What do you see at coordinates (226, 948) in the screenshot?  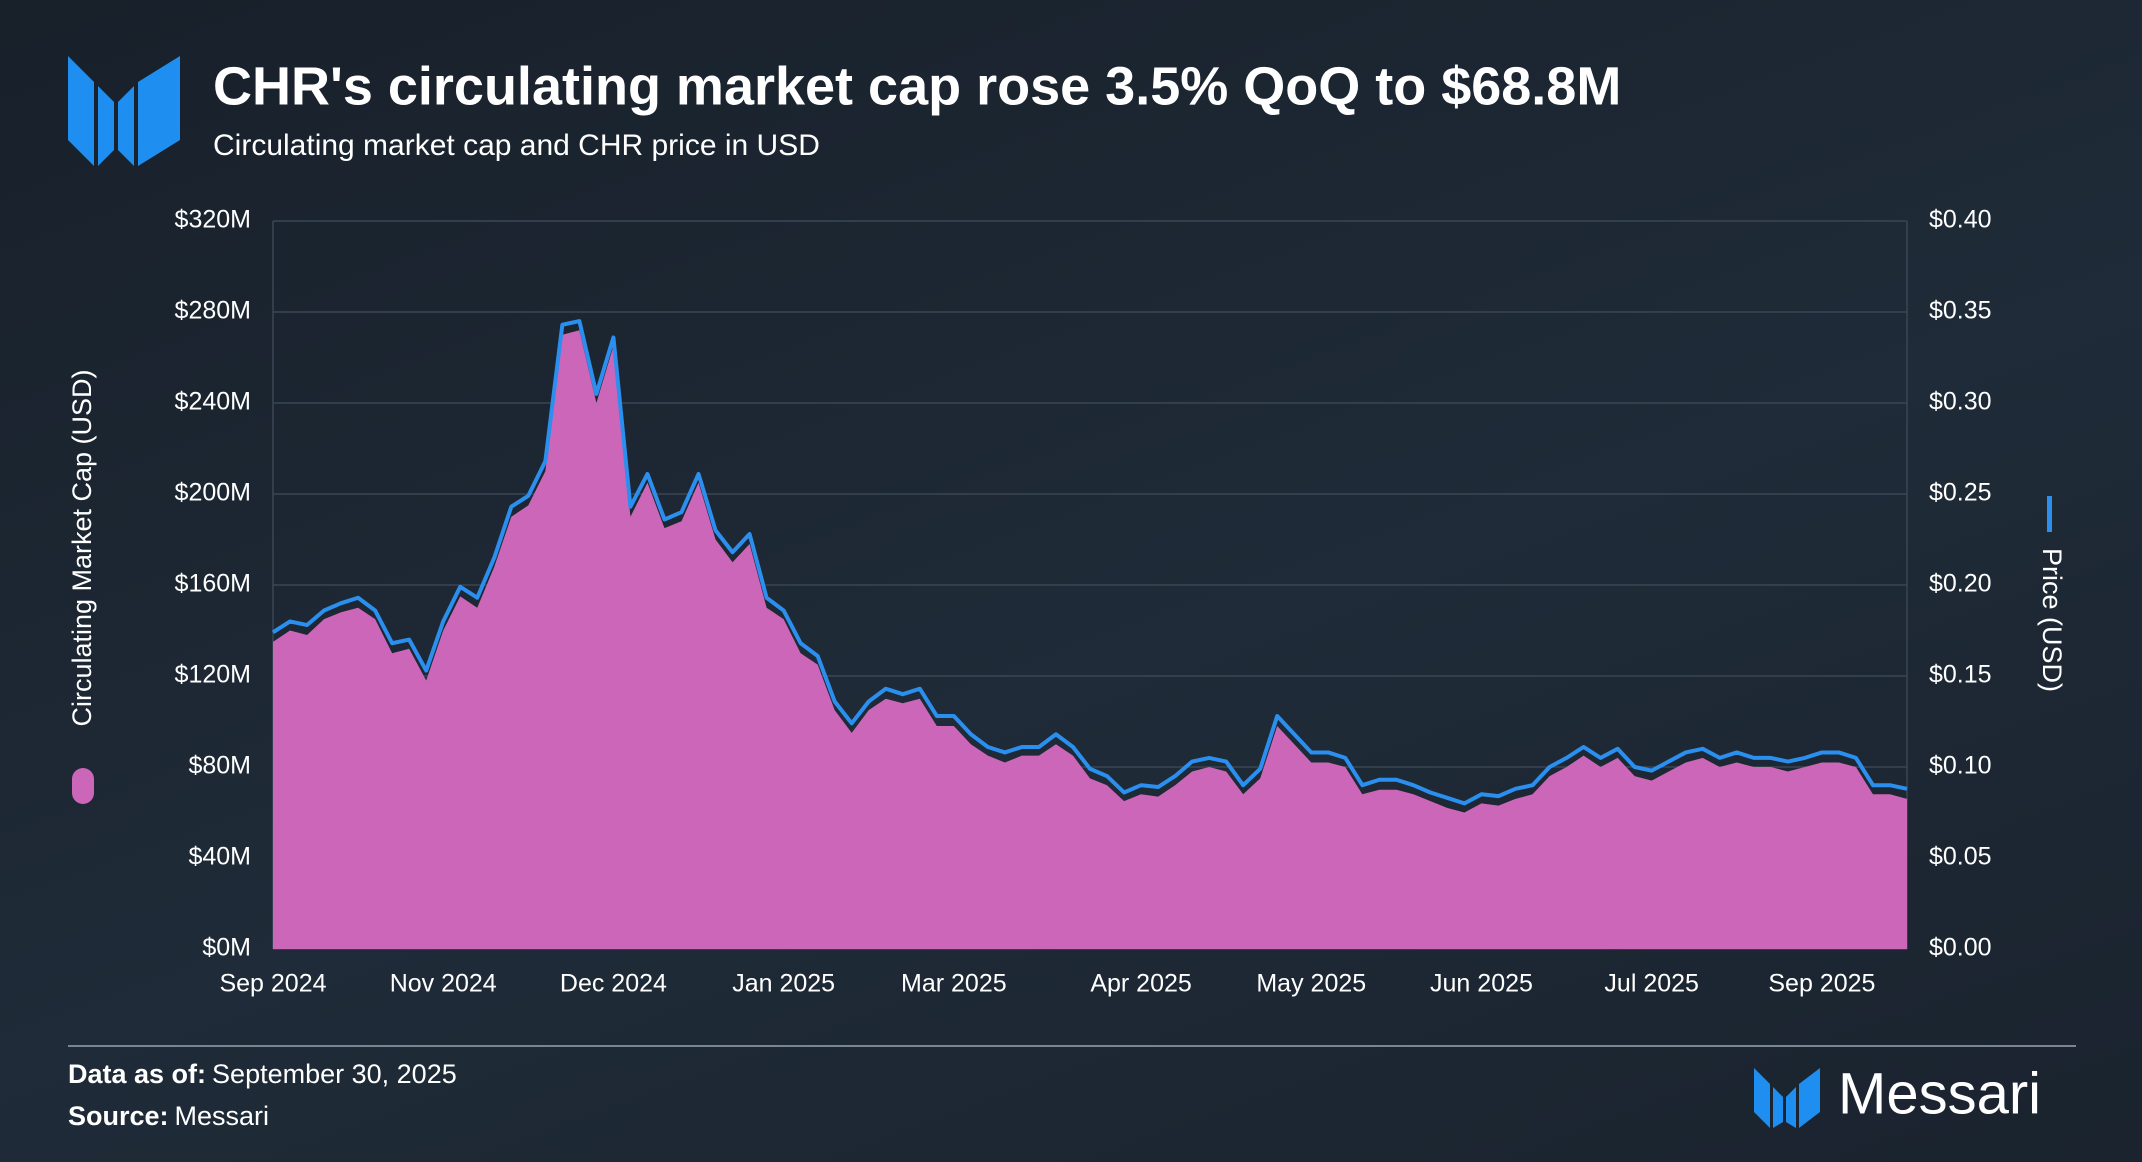 I see `y-tick-label: $0M` at bounding box center [226, 948].